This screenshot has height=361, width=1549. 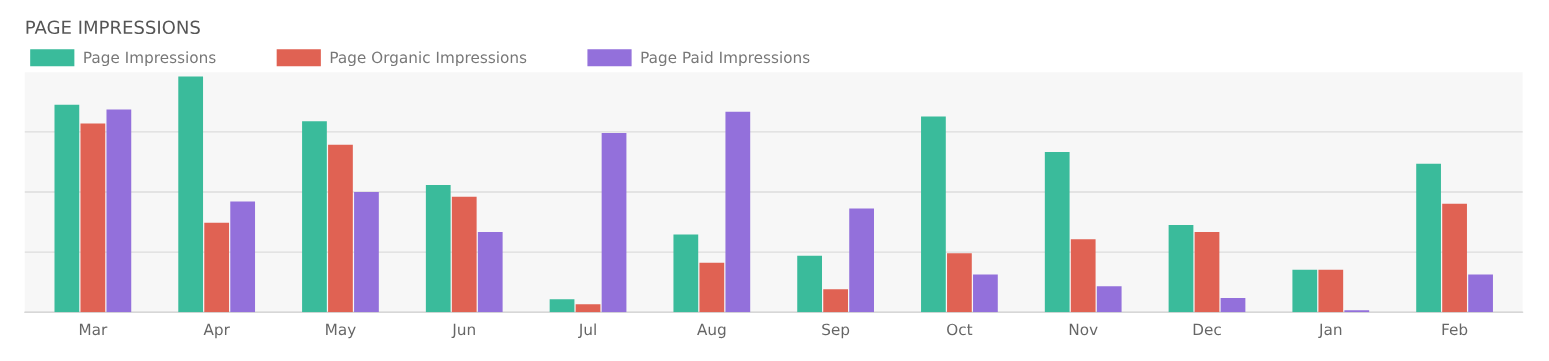 What do you see at coordinates (216, 331) in the screenshot?
I see `x-tick-label: Apr` at bounding box center [216, 331].